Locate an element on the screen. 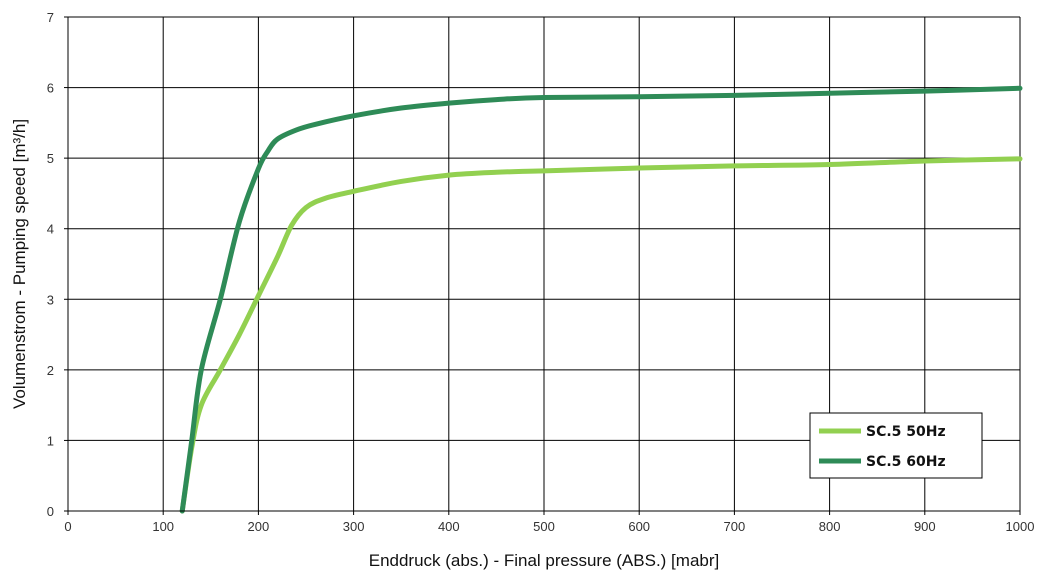  y-tick-label: 2 is located at coordinates (50, 370).